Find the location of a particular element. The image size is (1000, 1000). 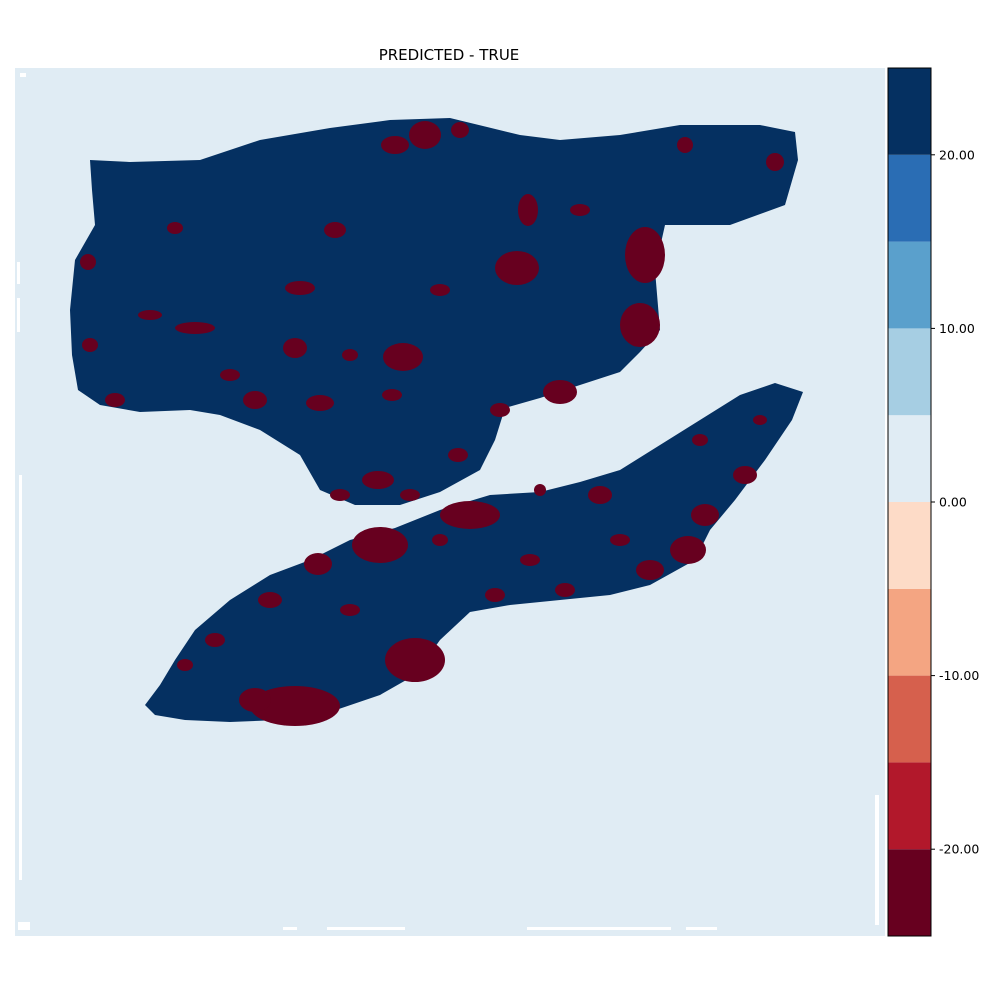

colorbar: -20.00 -10.00 0.00 10.00 20.00 is located at coordinates (933, 502).